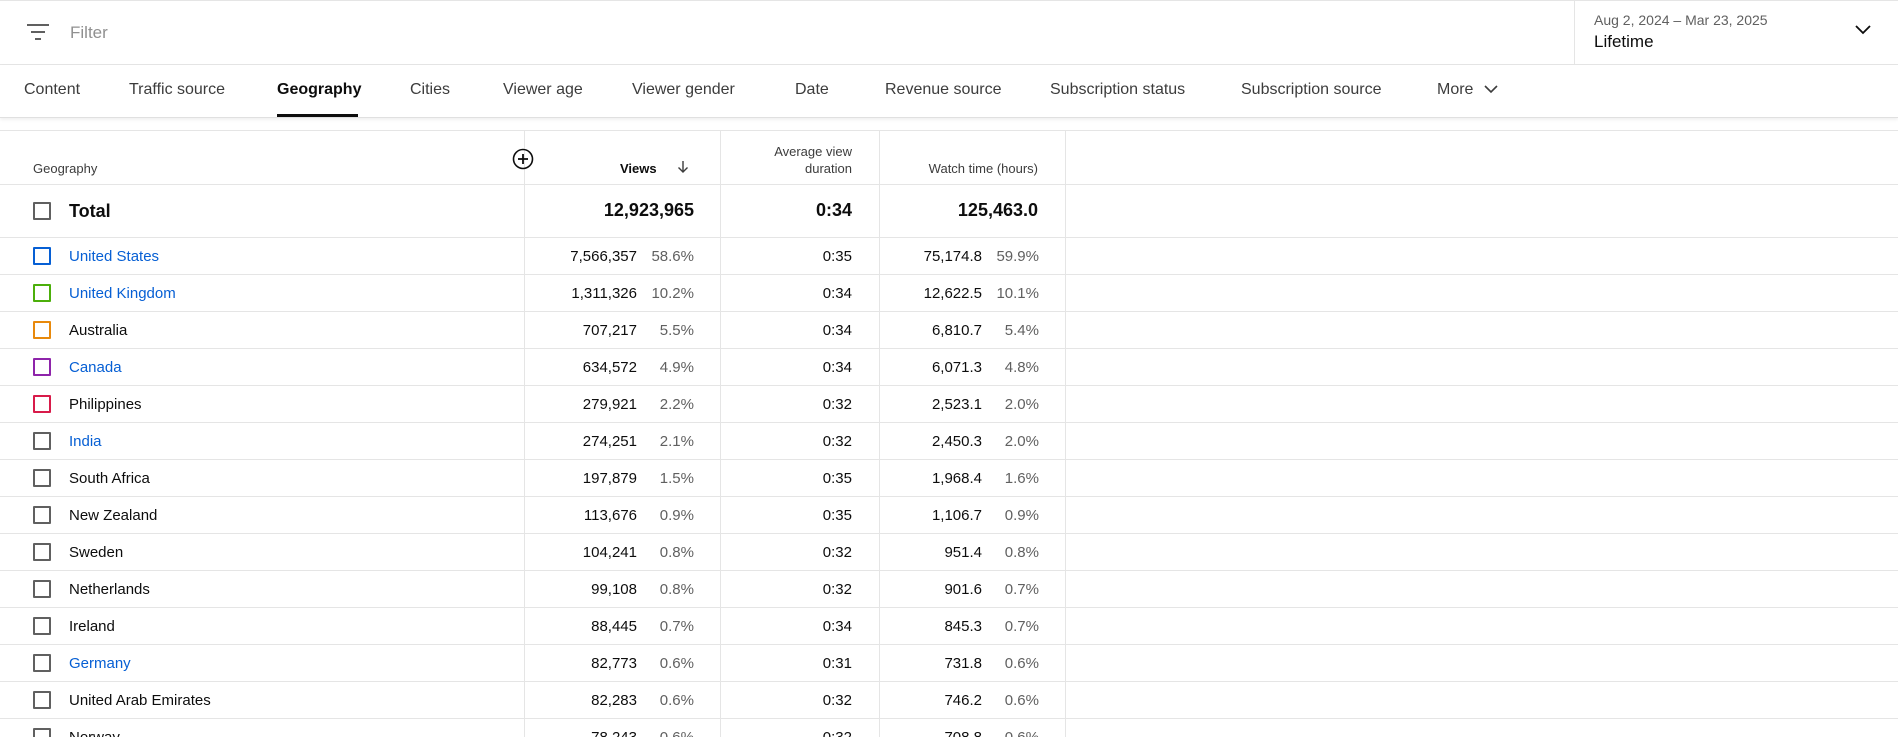 The width and height of the screenshot is (1898, 737). Describe the element at coordinates (113, 515) in the screenshot. I see `country-name: New Zealand` at that location.